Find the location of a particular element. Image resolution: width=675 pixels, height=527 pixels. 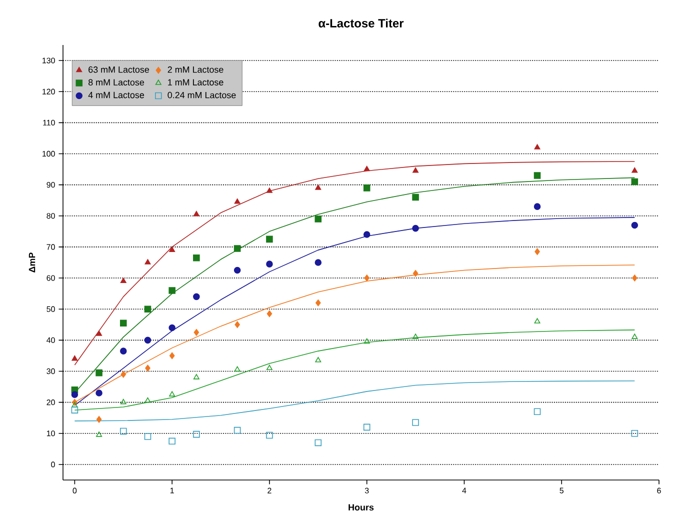

y-axis-title: ΔmP is located at coordinates (32, 262).